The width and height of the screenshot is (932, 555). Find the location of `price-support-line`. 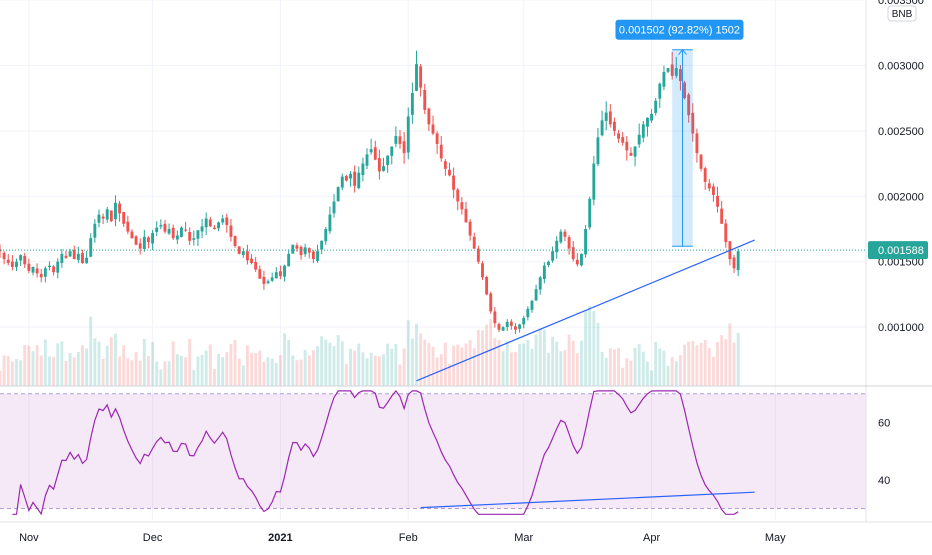

price-support-line is located at coordinates (585, 310).